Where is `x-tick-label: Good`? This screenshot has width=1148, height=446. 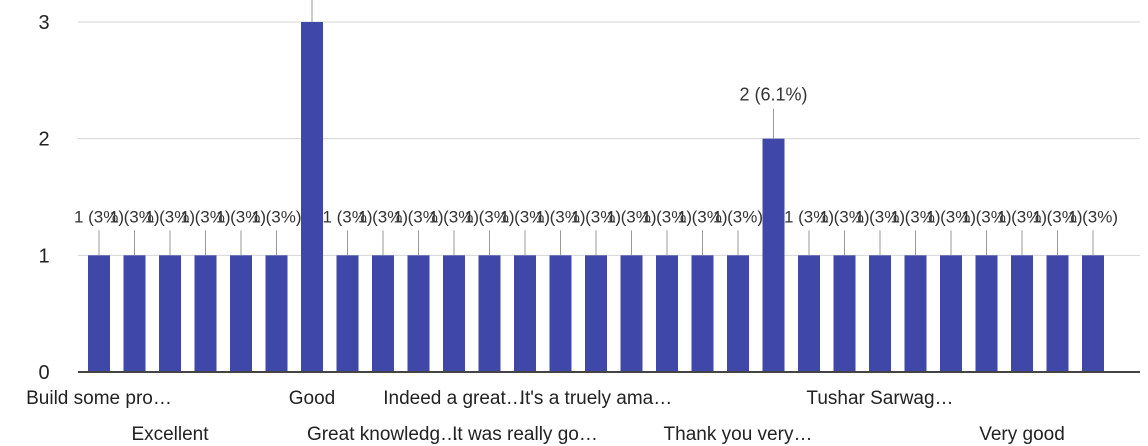 x-tick-label: Good is located at coordinates (312, 398).